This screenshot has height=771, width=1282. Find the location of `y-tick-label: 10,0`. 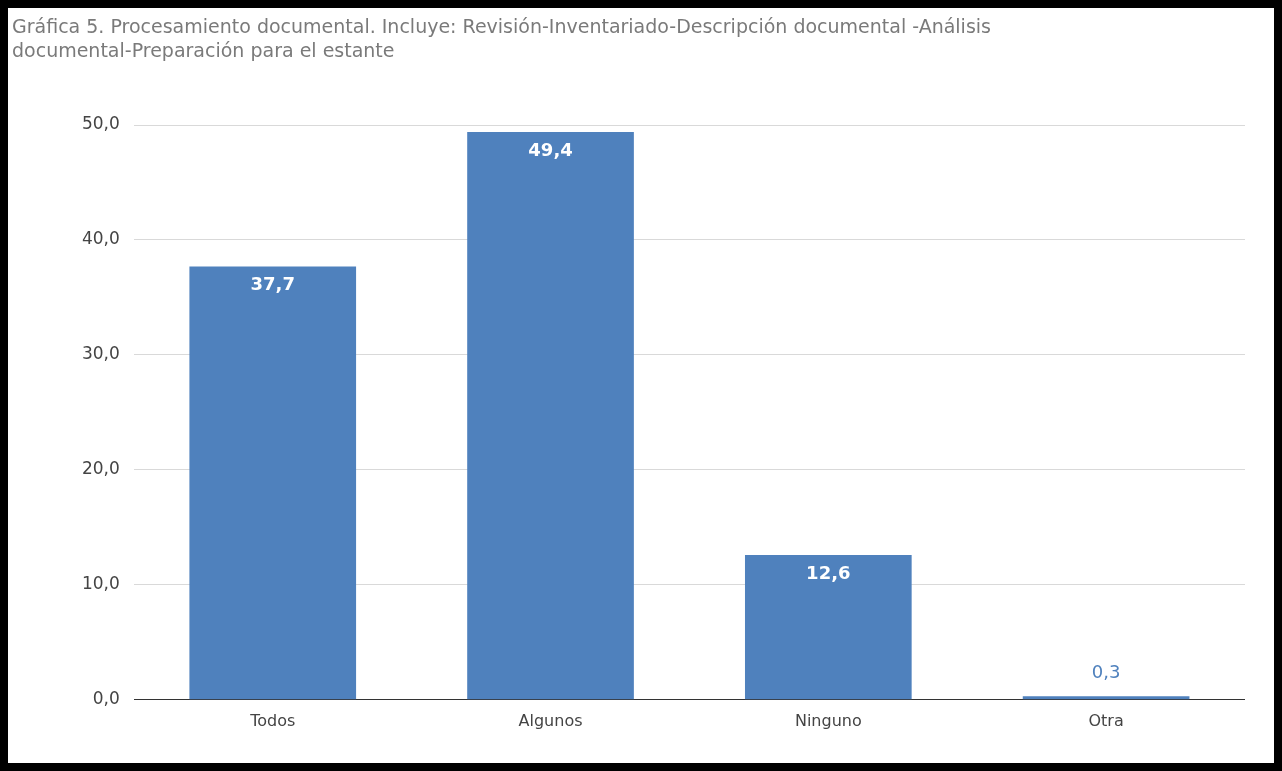

y-tick-label: 10,0 is located at coordinates (100, 583).